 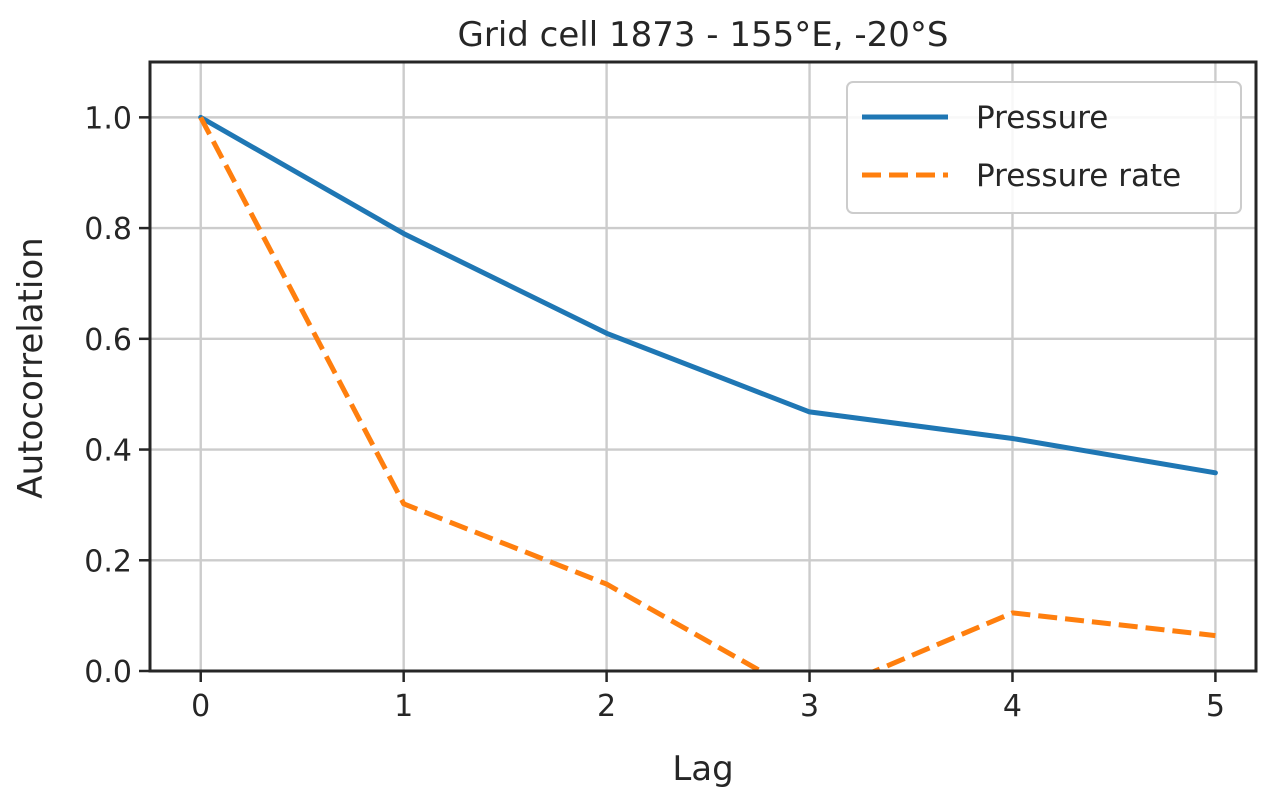 I want to click on y-tick-label: 0.2, so click(x=108, y=561).